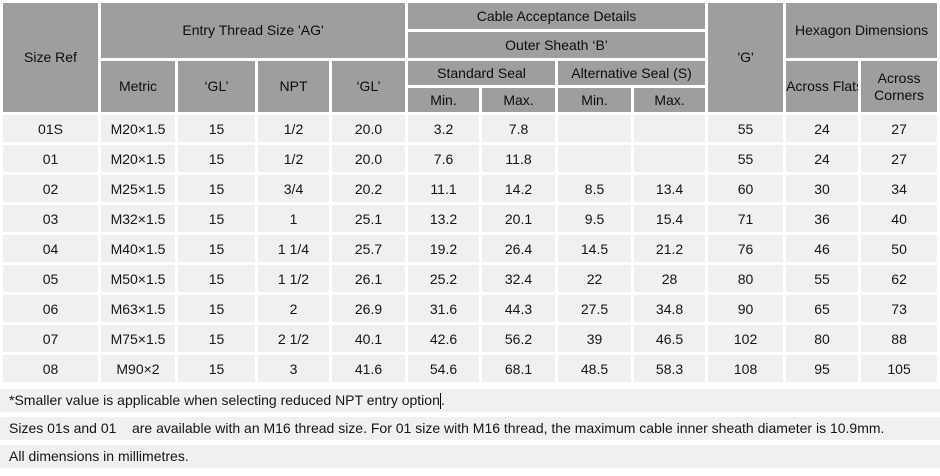 The height and width of the screenshot is (476, 940). Describe the element at coordinates (50, 248) in the screenshot. I see `table-cell: 04` at that location.